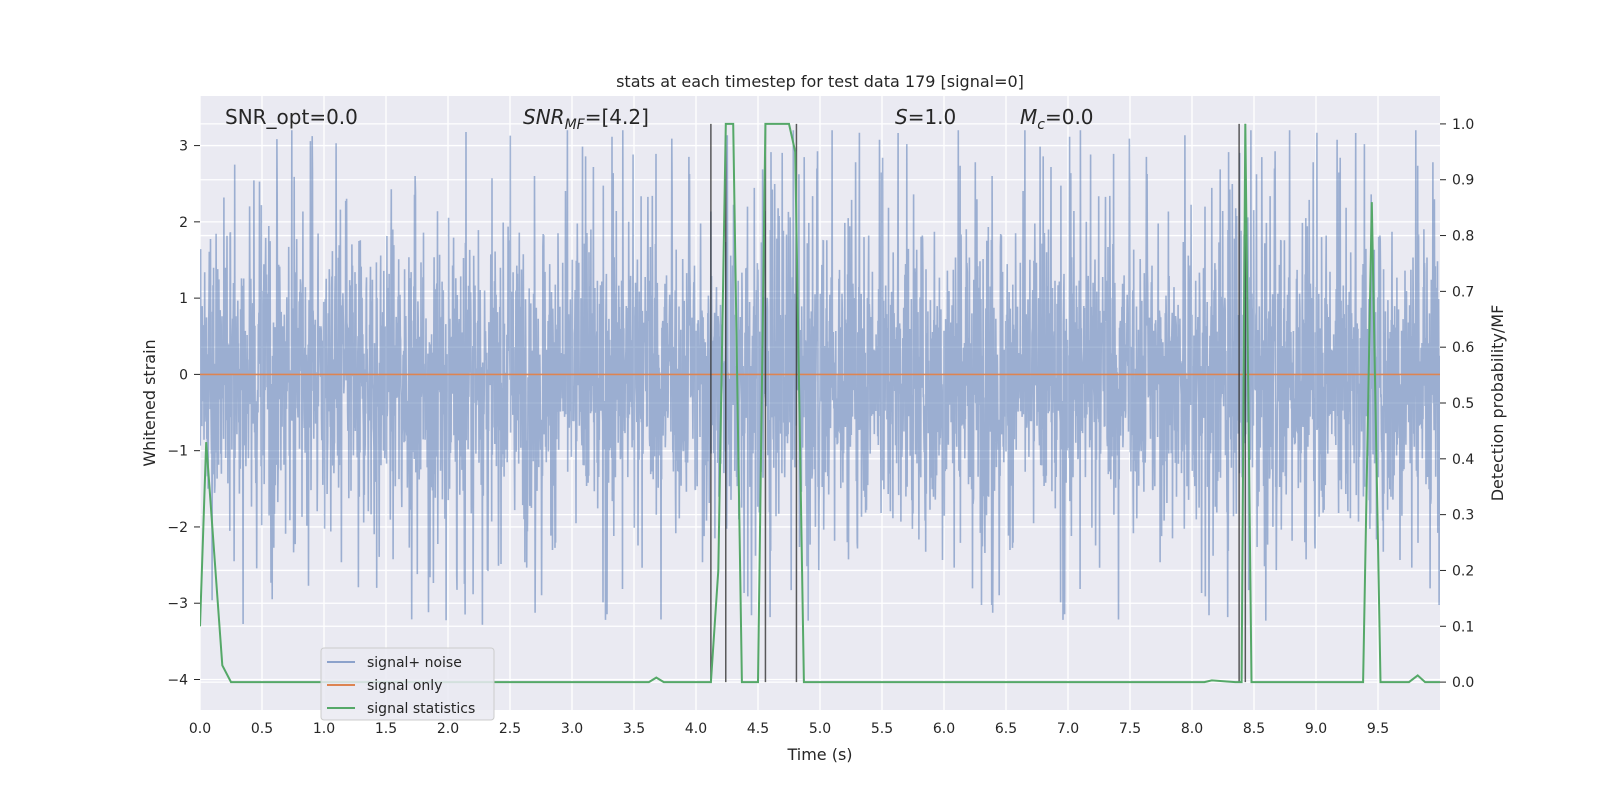 The width and height of the screenshot is (1600, 800). I want to click on x-tick-label: 7.5, so click(1130, 729).